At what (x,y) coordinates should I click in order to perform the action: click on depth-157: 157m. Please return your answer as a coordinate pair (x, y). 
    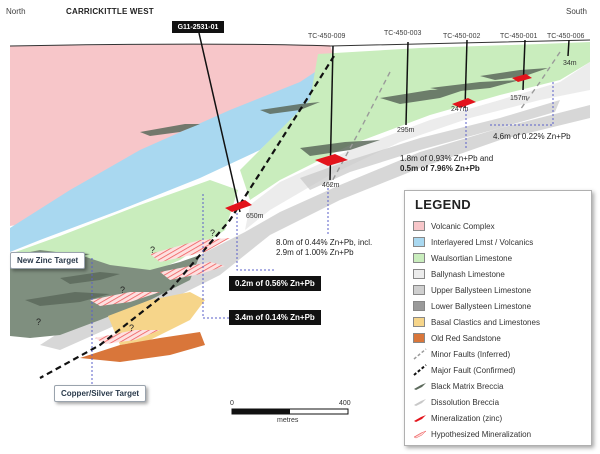
    Looking at the image, I should click on (519, 98).